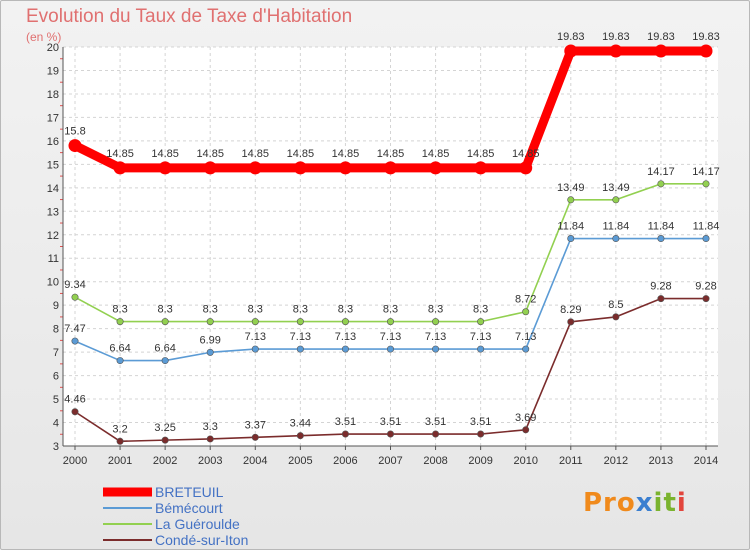 The width and height of the screenshot is (750, 550). What do you see at coordinates (210, 340) in the screenshot?
I see `data-label: 6.99` at bounding box center [210, 340].